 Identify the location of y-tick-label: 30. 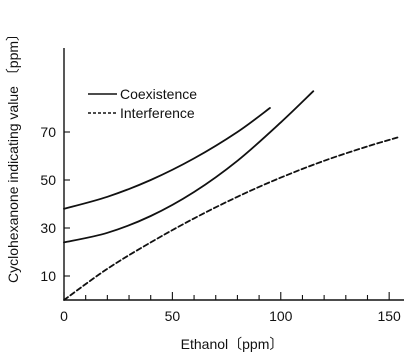
(48, 228).